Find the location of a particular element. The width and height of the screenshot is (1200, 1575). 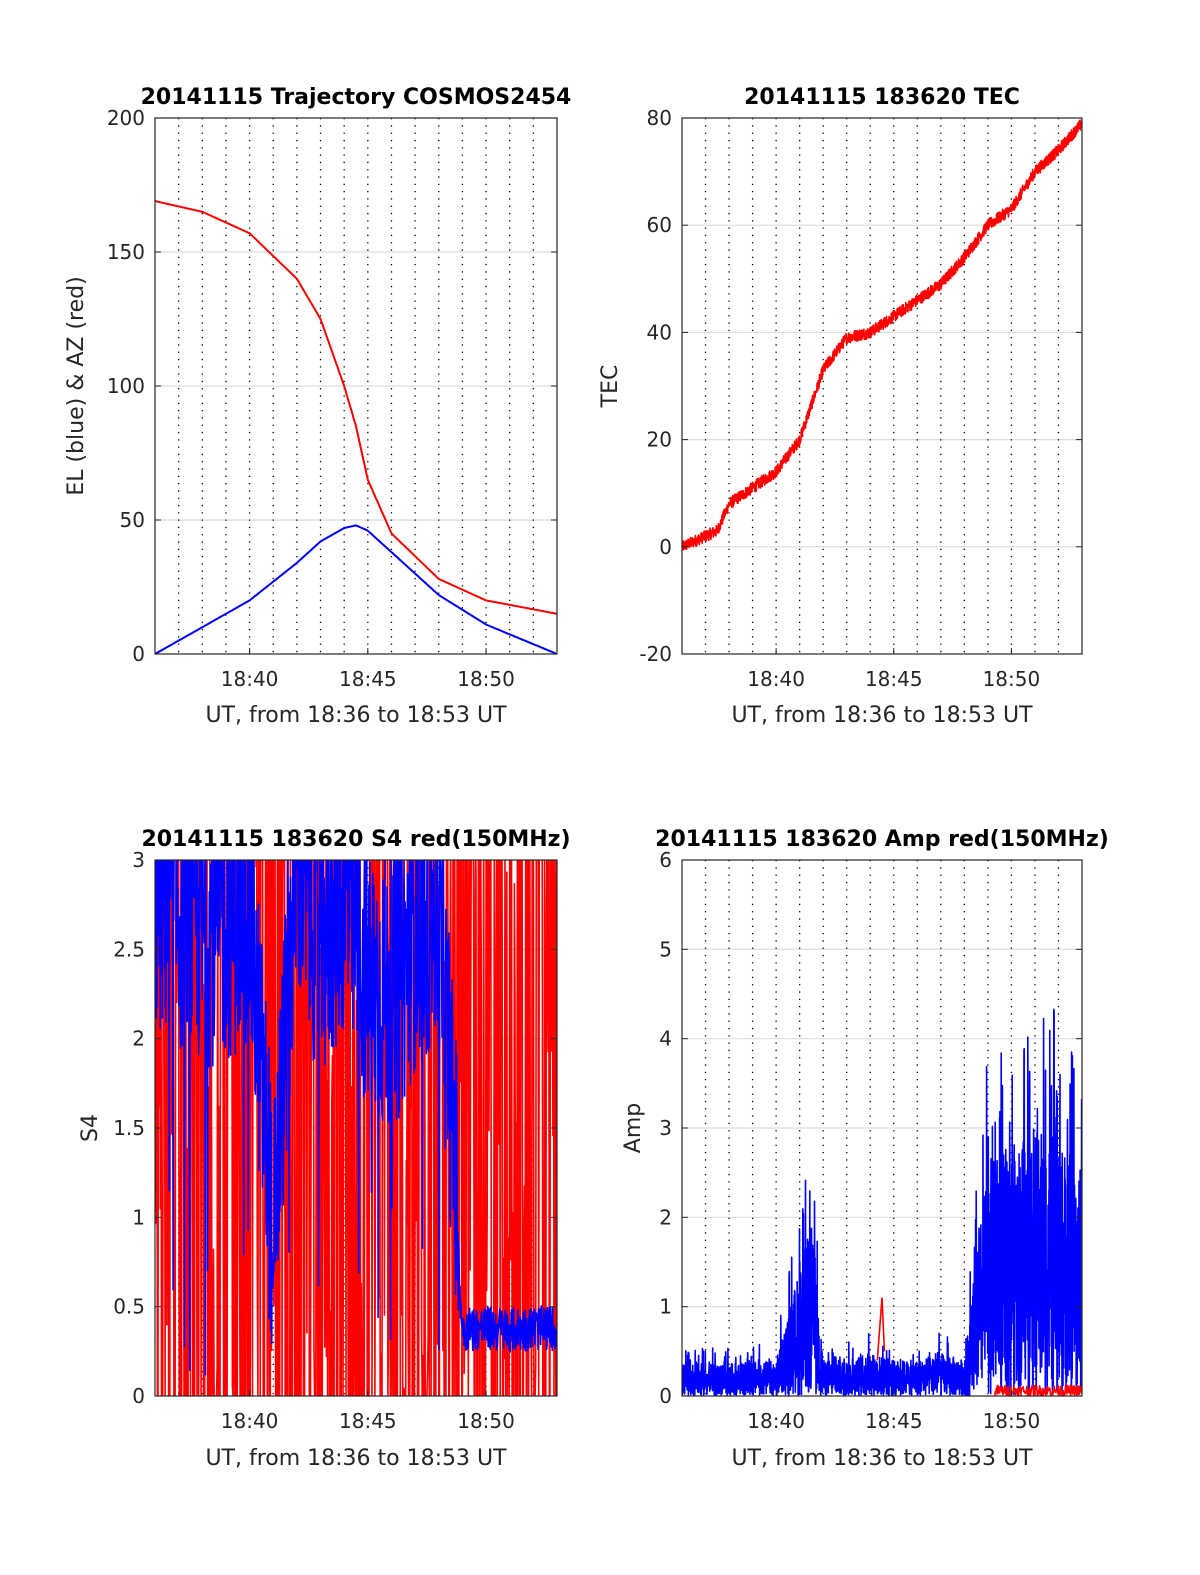

y-tick-label: 60 is located at coordinates (659, 225).